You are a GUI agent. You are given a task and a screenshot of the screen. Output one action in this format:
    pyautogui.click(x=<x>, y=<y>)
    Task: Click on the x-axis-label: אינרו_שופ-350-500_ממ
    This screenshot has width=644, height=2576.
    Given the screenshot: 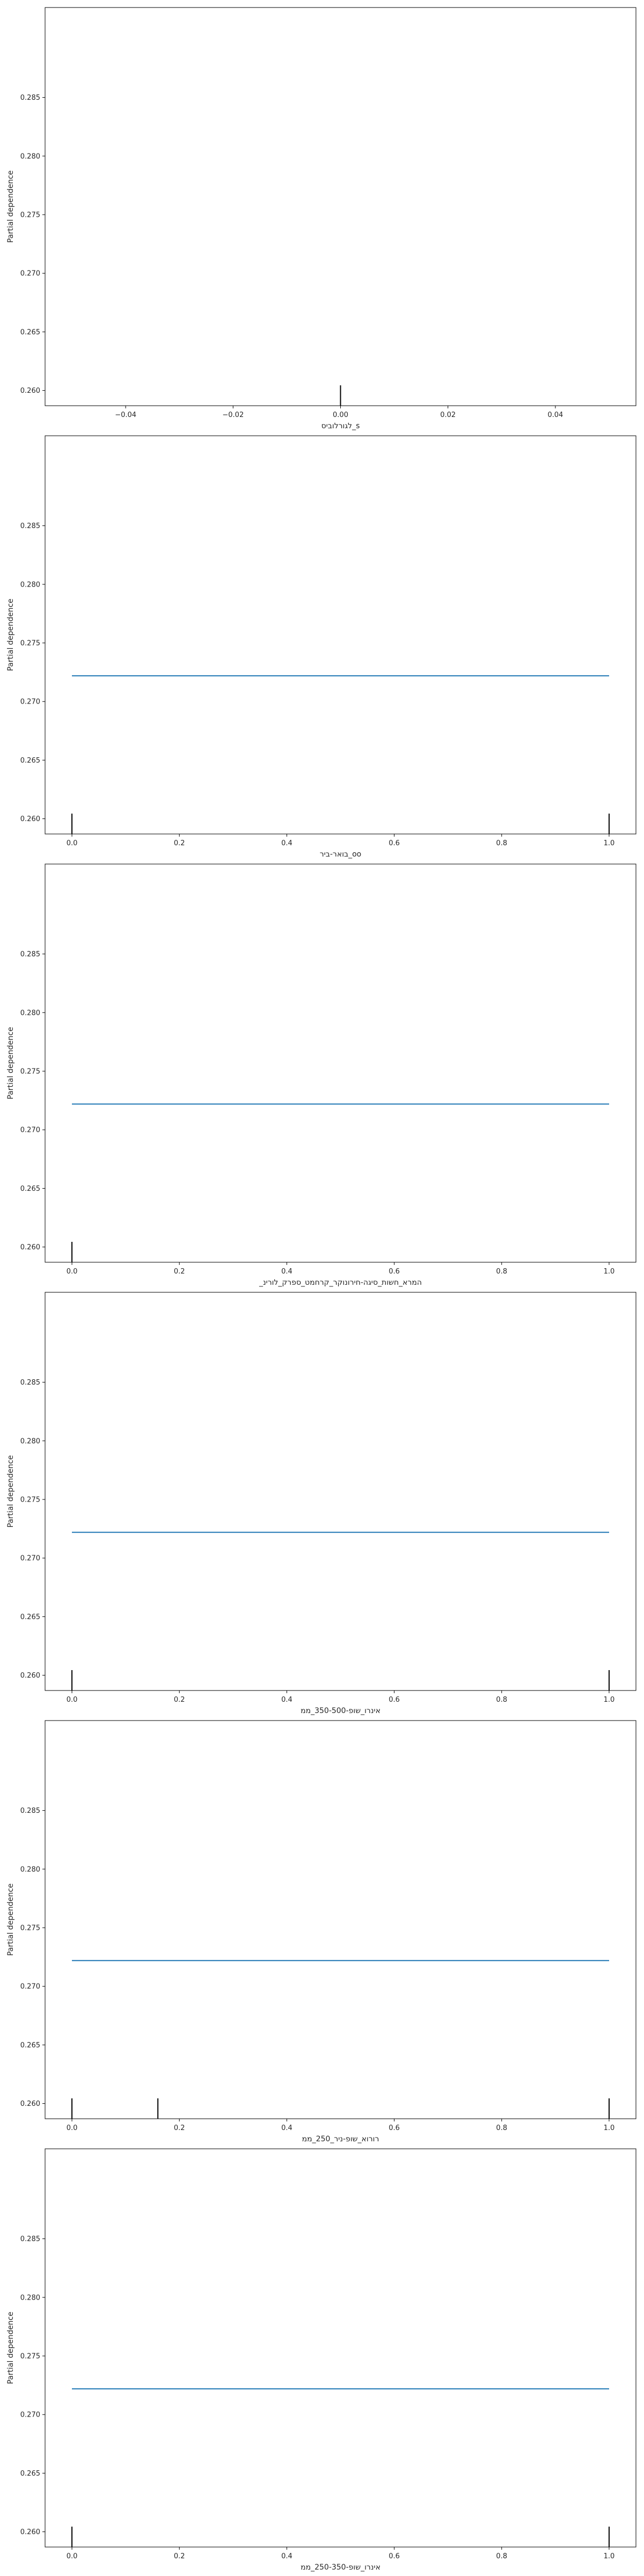 What is the action you would take?
    pyautogui.click(x=340, y=1711)
    